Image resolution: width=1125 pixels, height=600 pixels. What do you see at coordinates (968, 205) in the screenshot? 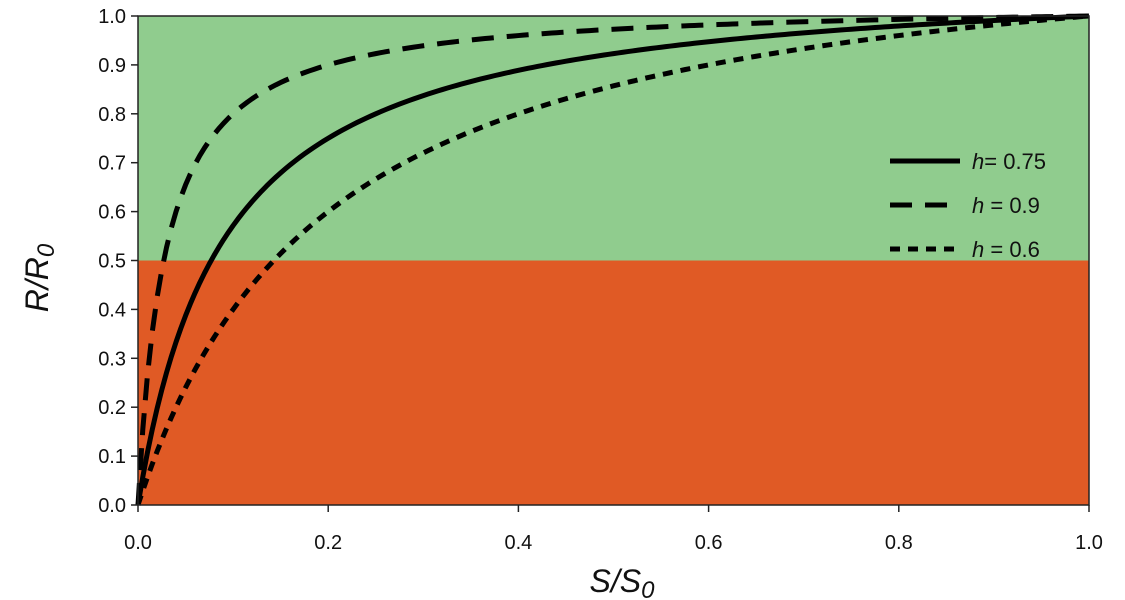
I see `legend: h= 0.75h = 0.9h = 0.6` at bounding box center [968, 205].